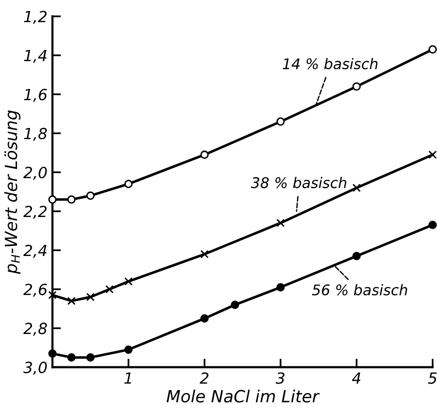  I want to click on y-tick-label: 1,6, so click(35, 95).